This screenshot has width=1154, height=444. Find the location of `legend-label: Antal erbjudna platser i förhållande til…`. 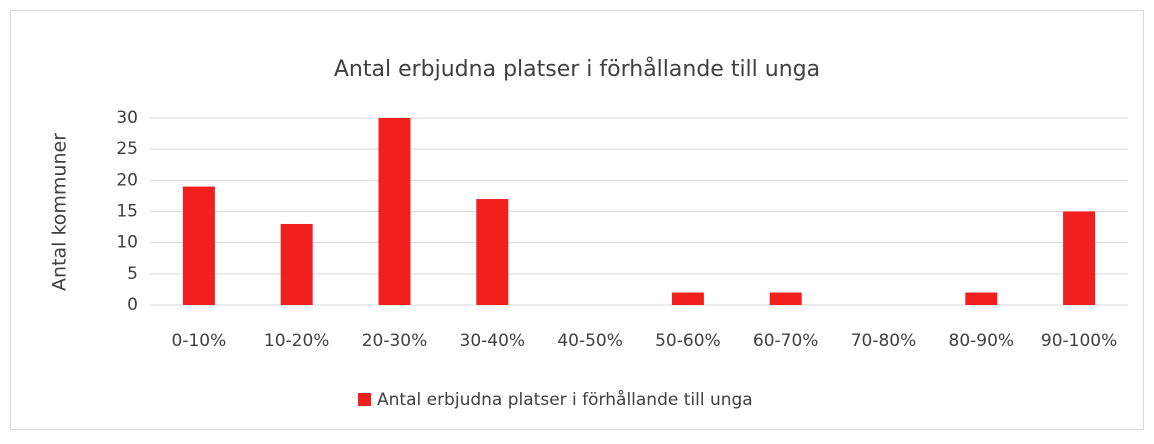

legend-label: Antal erbjudna platser i förhållande til… is located at coordinates (565, 399).